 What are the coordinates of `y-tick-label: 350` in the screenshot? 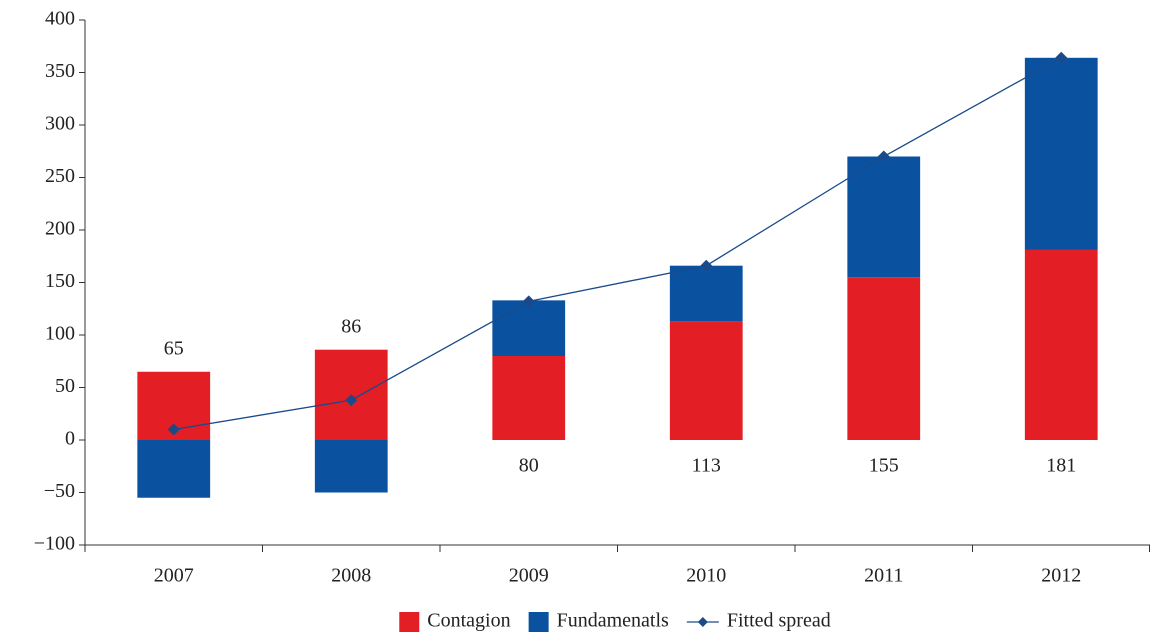 It's located at (60, 71).